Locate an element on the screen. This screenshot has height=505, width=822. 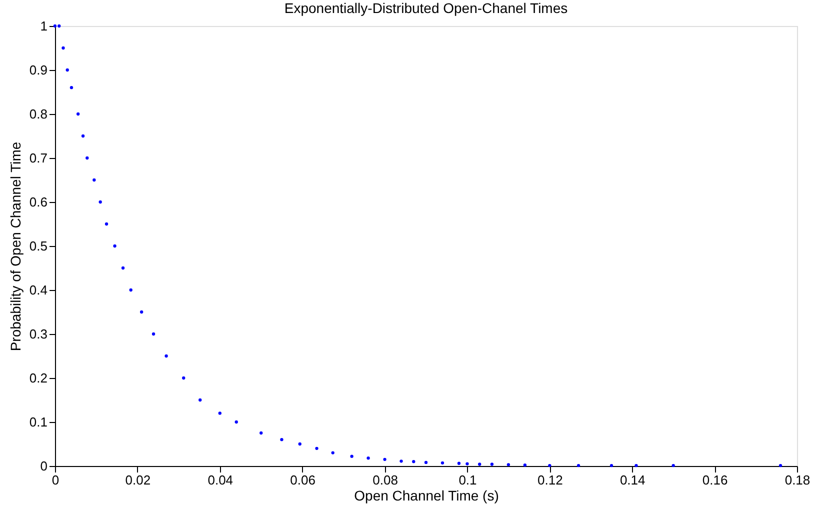
chart-title: Exponentially-Distributed Open-Chanel Times is located at coordinates (426, 8).